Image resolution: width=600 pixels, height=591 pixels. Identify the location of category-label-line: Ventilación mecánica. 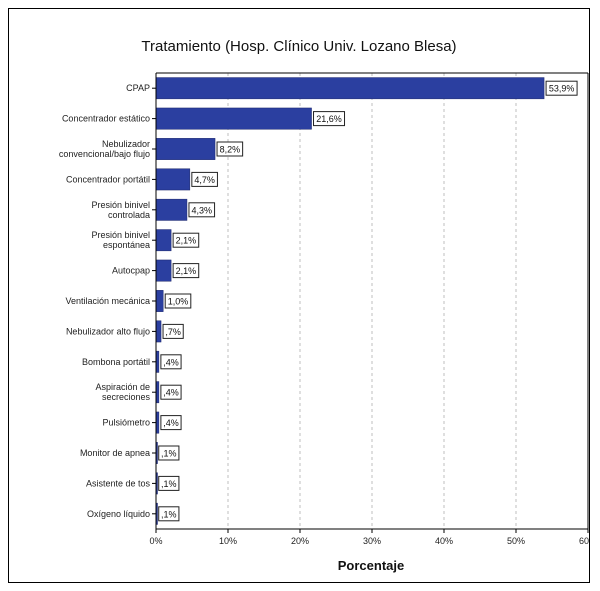
(107, 301).